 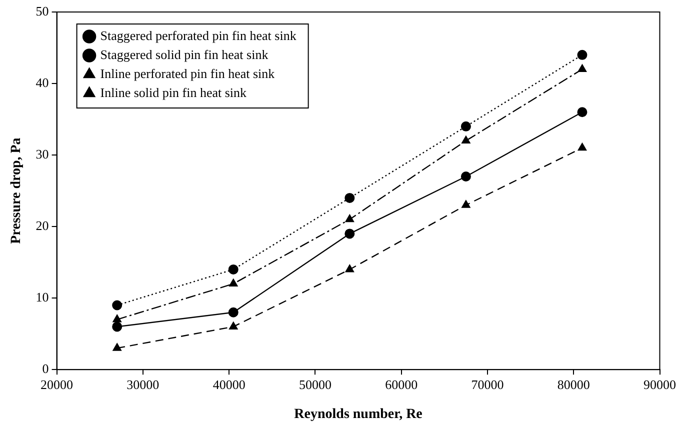 I want to click on x-tick-label: 60000, so click(x=401, y=384).